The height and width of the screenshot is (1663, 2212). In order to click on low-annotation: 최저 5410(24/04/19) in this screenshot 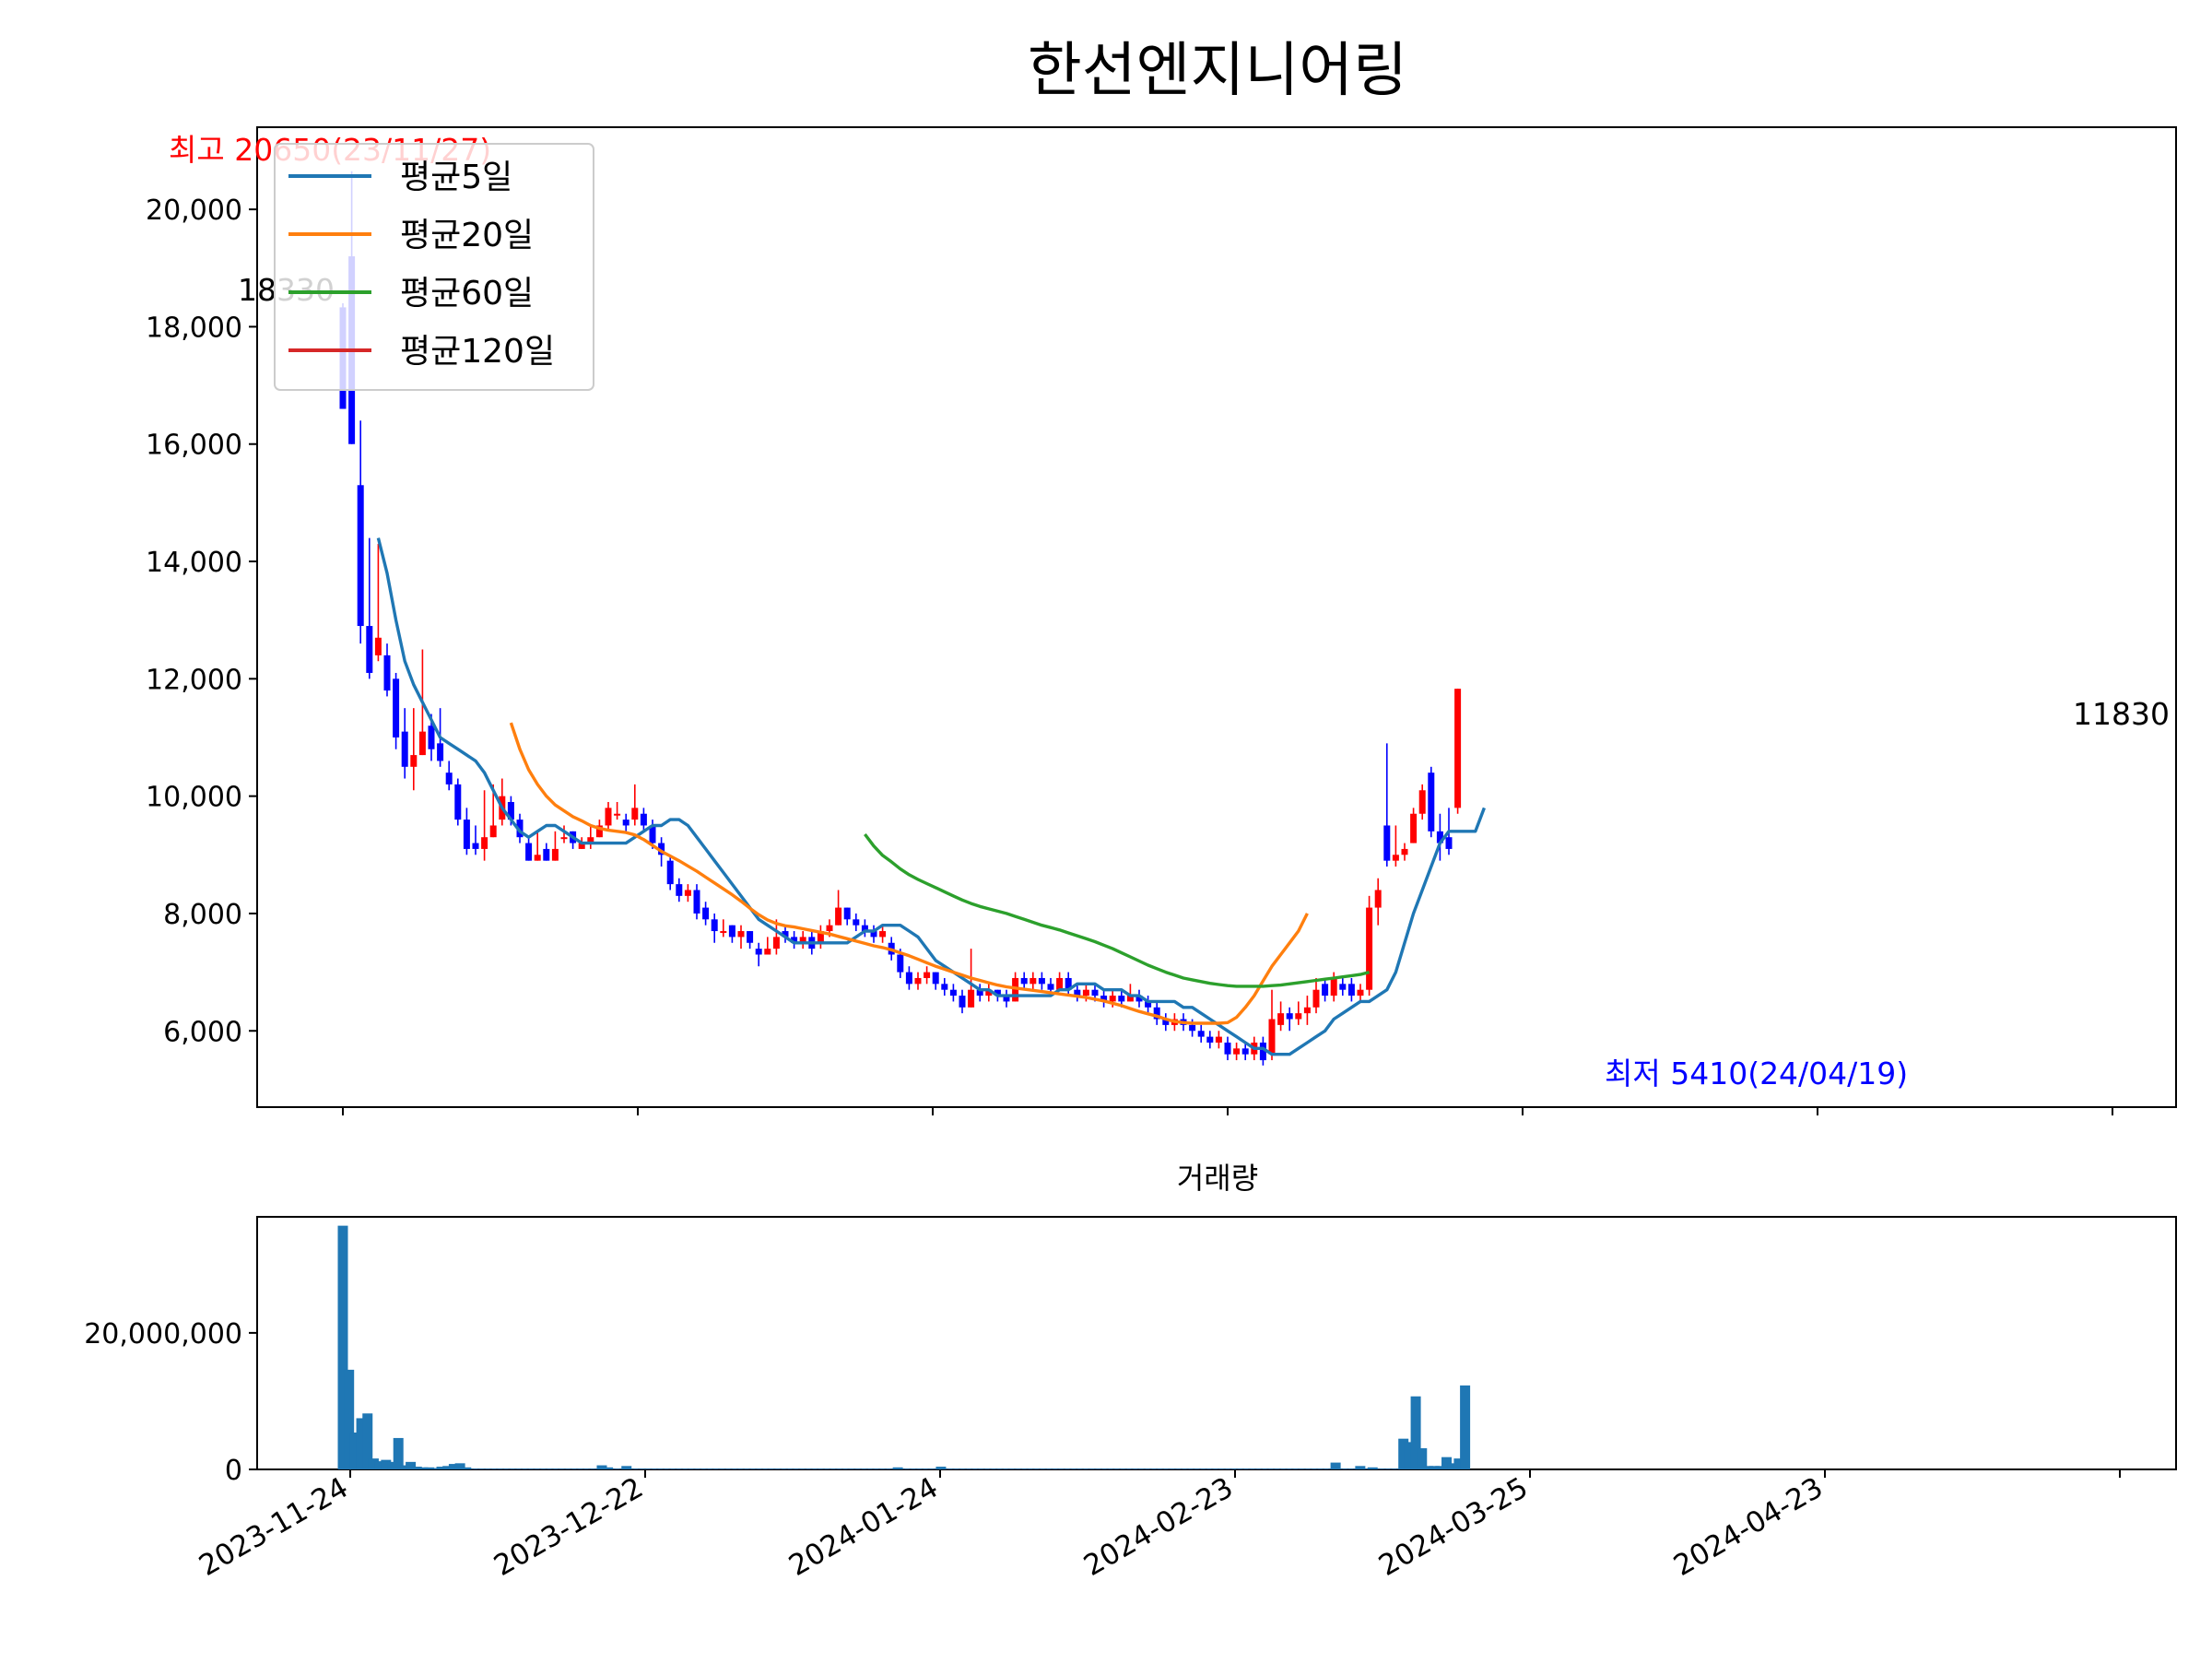, I will do `click(1756, 1073)`.